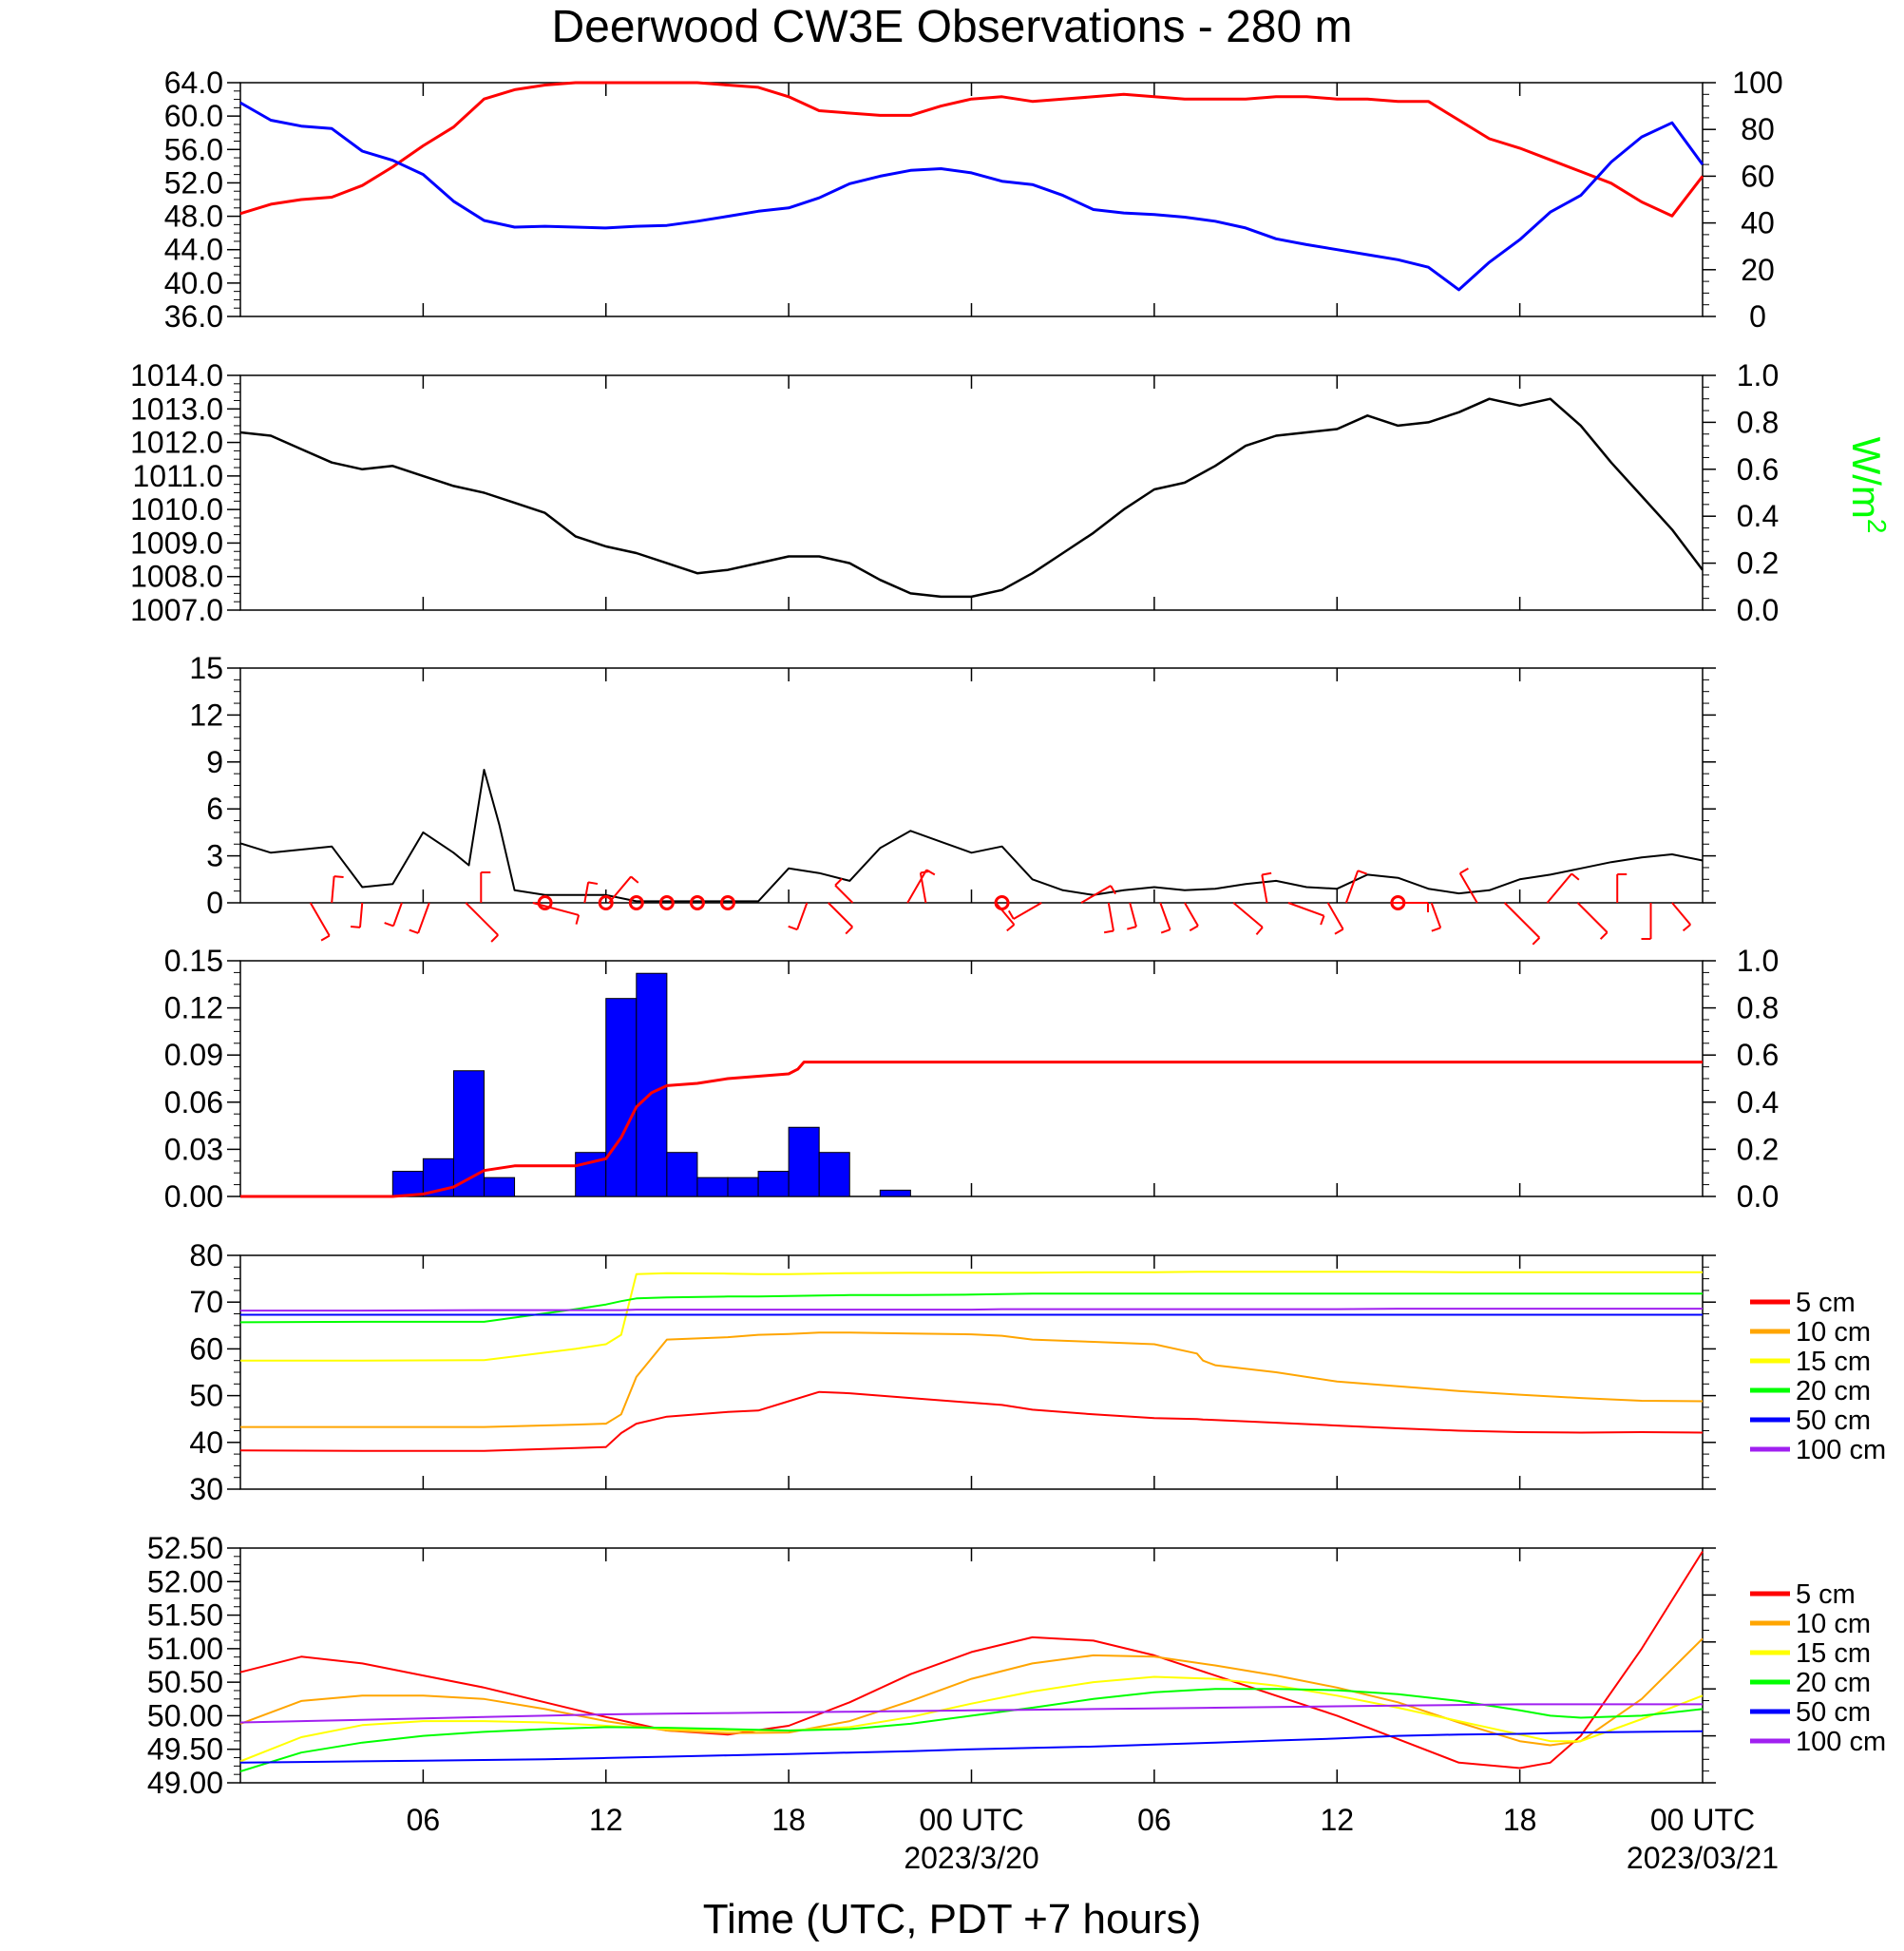 This screenshot has height=1951, width=1904. What do you see at coordinates (185, 1715) in the screenshot?
I see `y-tick-label-left: 50.00` at bounding box center [185, 1715].